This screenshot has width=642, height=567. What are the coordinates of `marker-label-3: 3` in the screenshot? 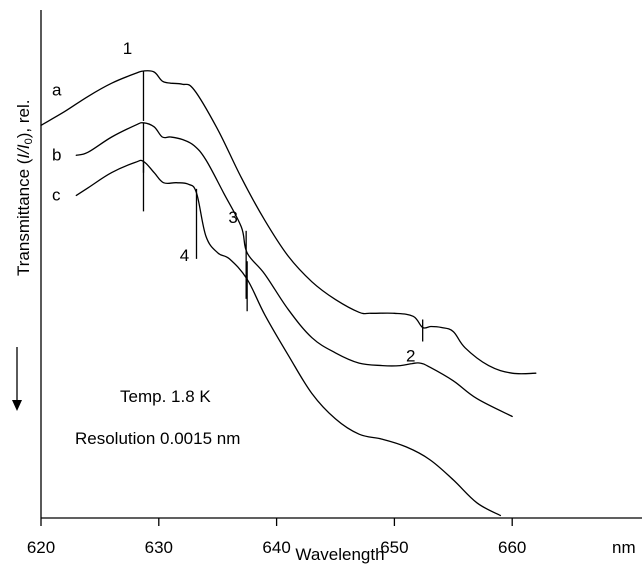 It's located at (232, 217).